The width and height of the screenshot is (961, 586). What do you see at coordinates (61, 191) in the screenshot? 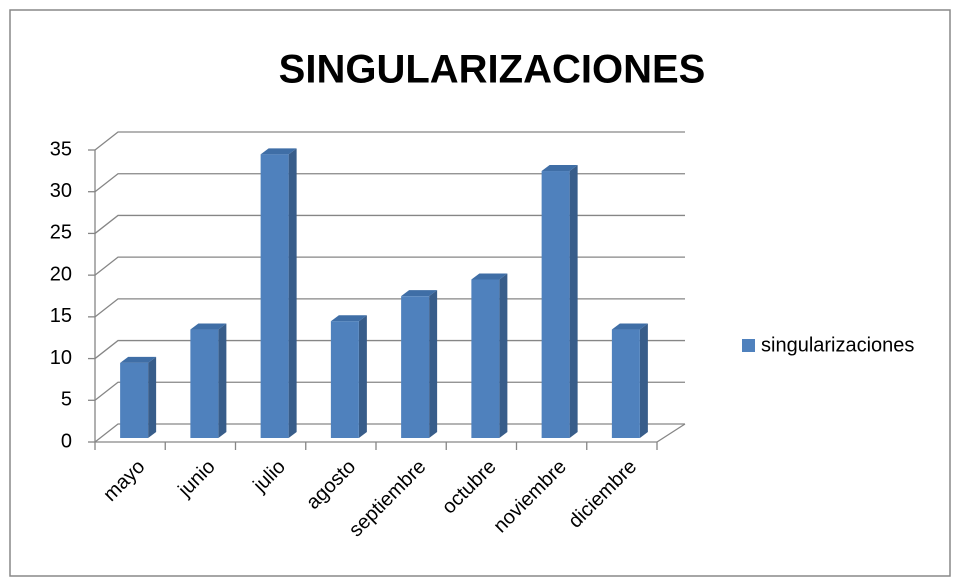
I see `y-tick-label: 30` at bounding box center [61, 191].